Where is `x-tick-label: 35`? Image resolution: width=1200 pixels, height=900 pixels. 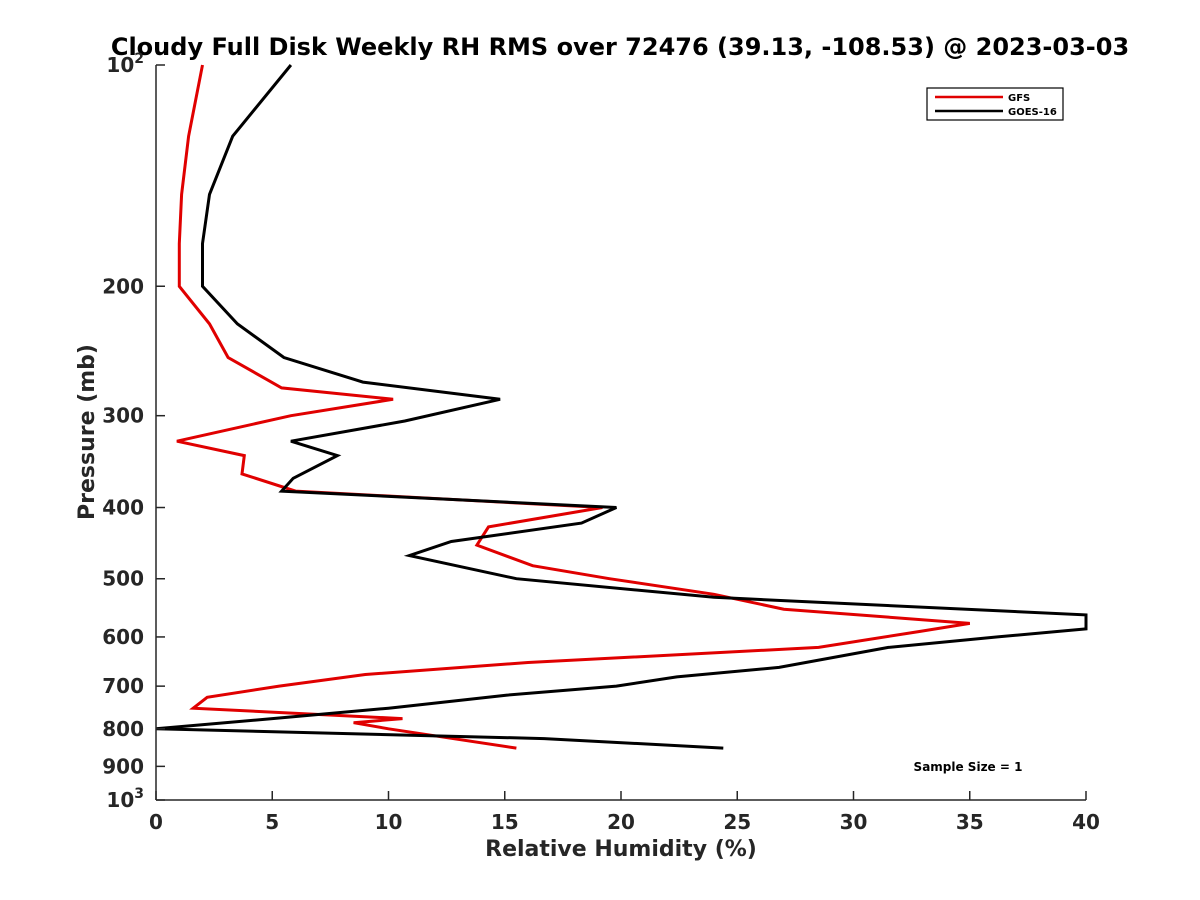
x-tick-label: 35 is located at coordinates (970, 822).